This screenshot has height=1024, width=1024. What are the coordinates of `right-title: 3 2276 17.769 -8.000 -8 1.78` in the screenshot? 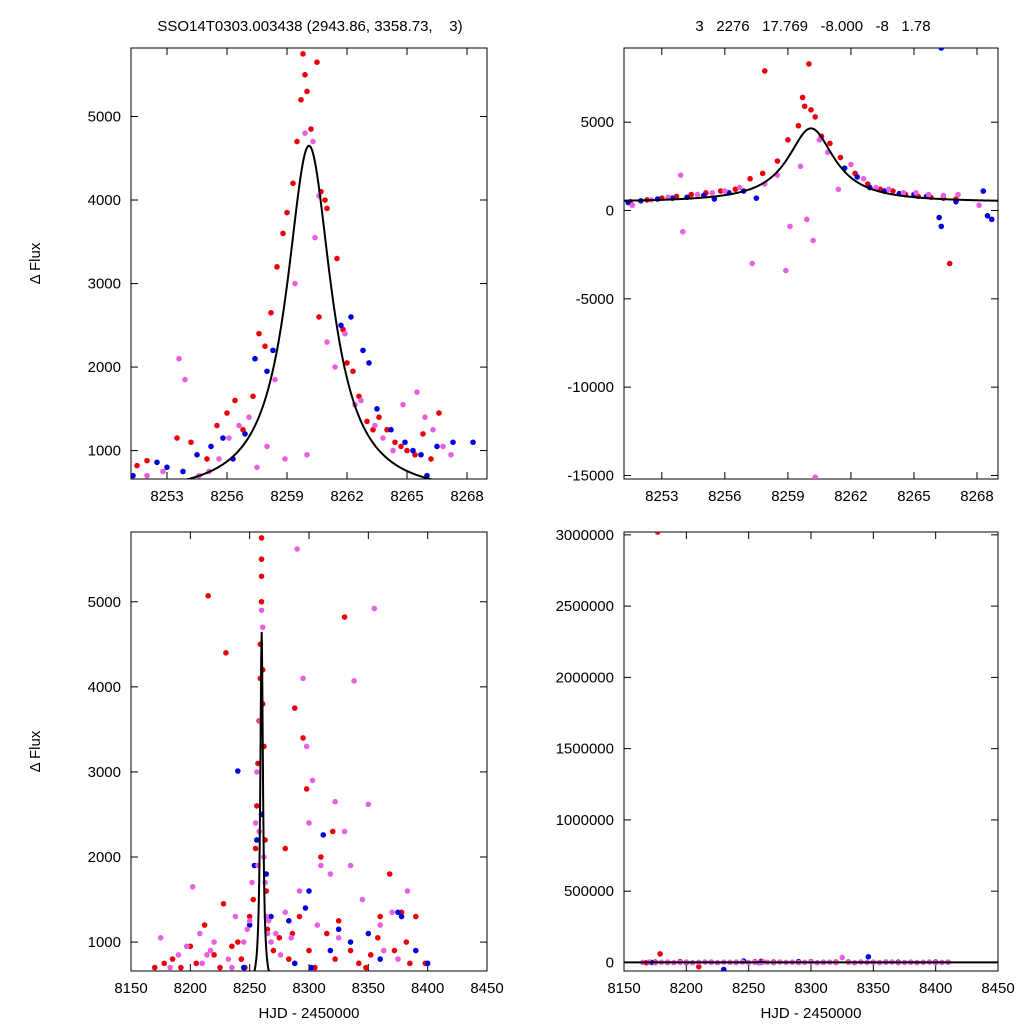 It's located at (812, 26).